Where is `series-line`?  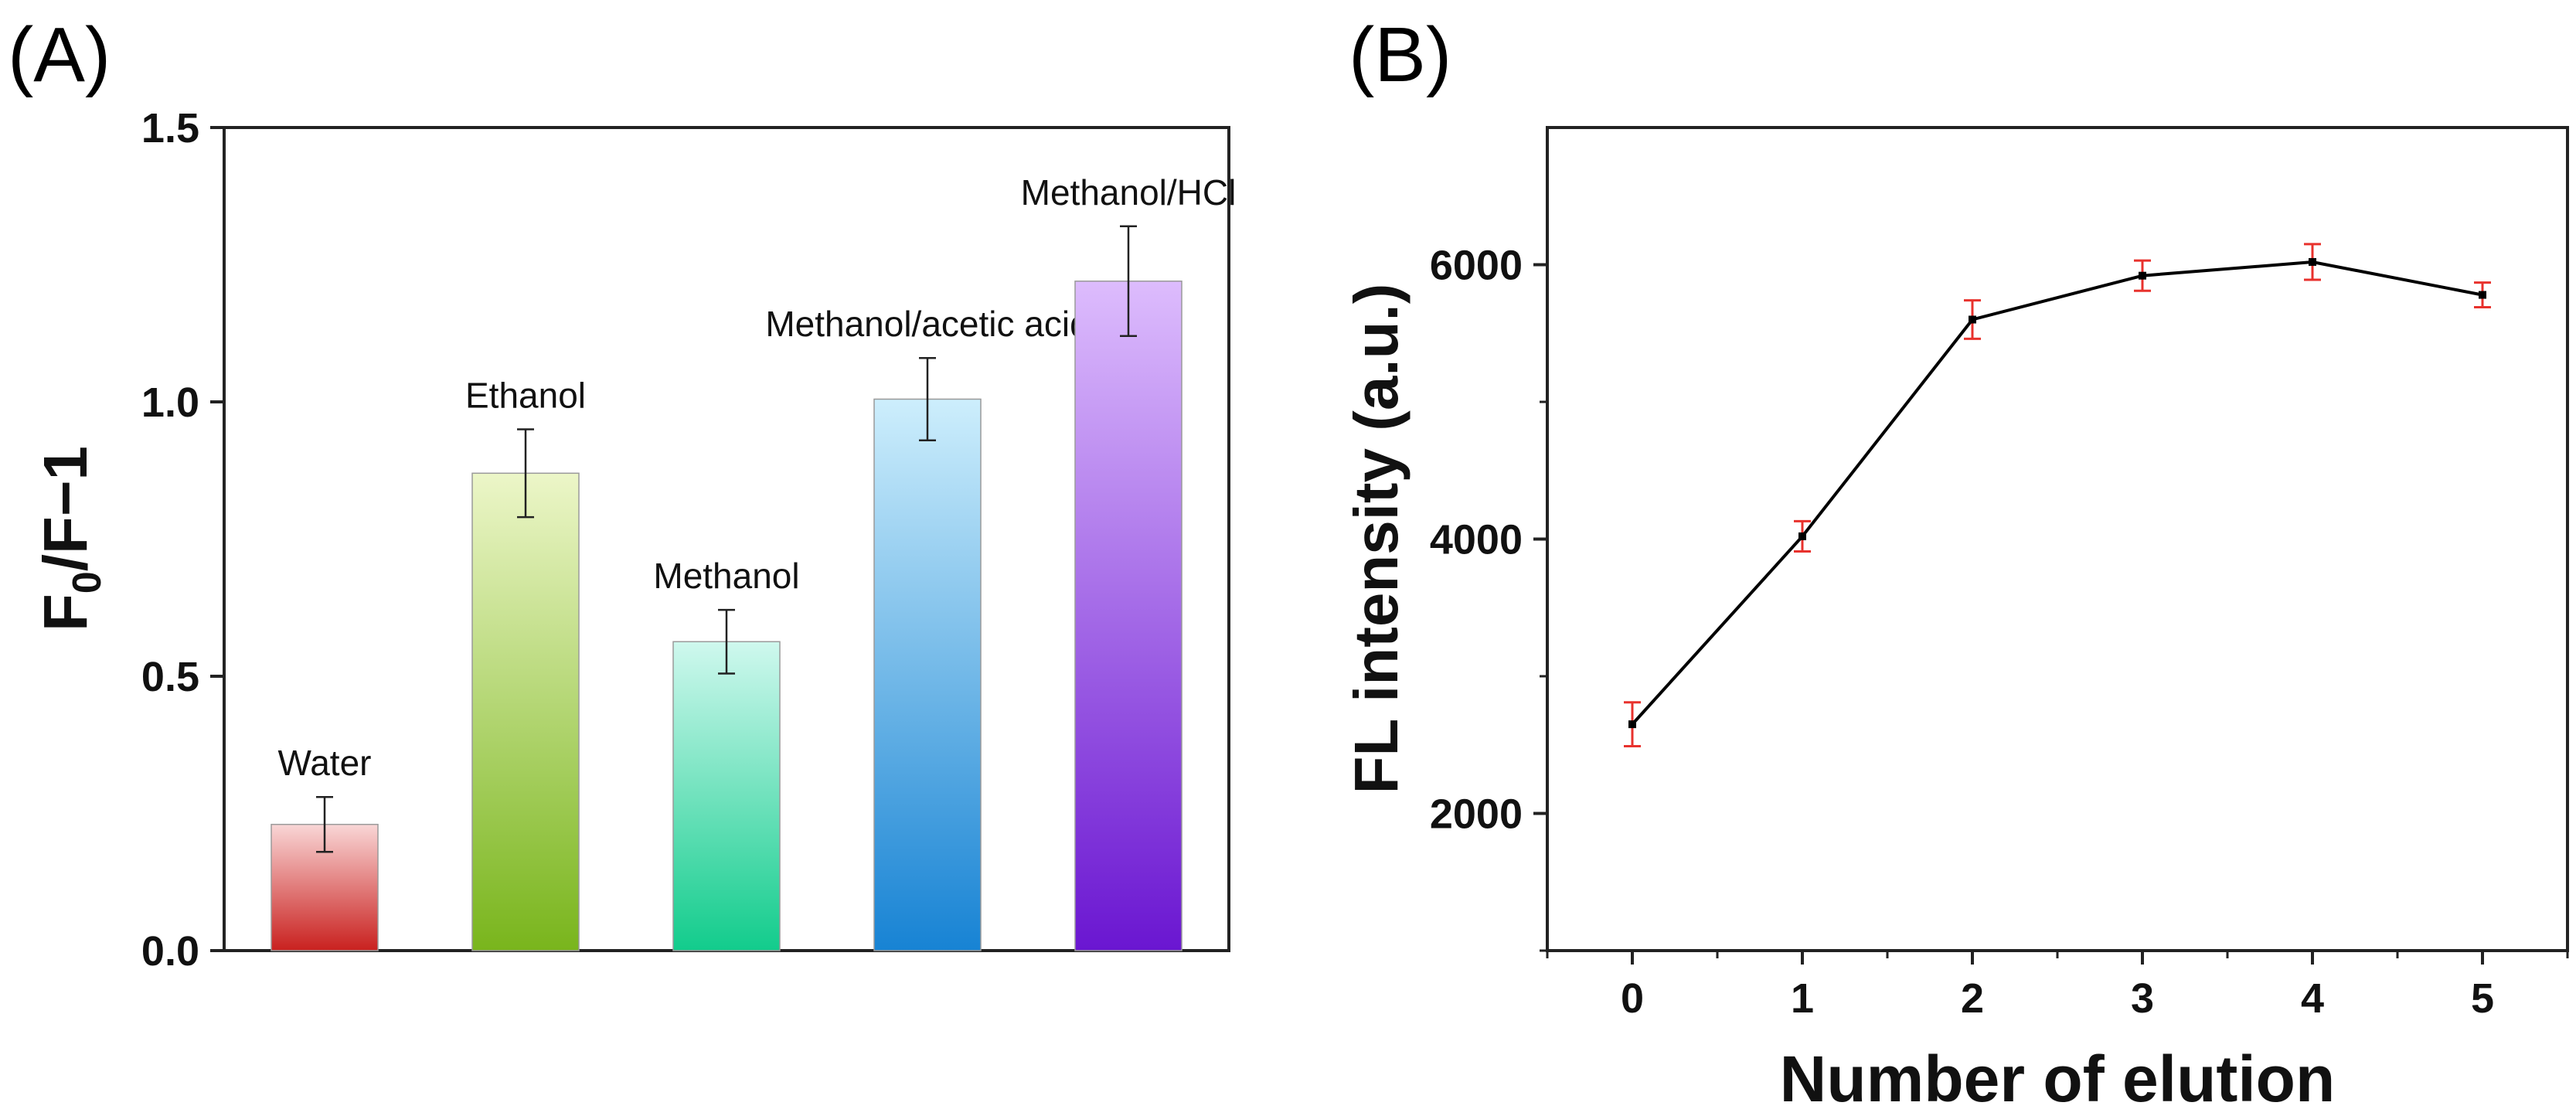
series-line is located at coordinates (2057, 493).